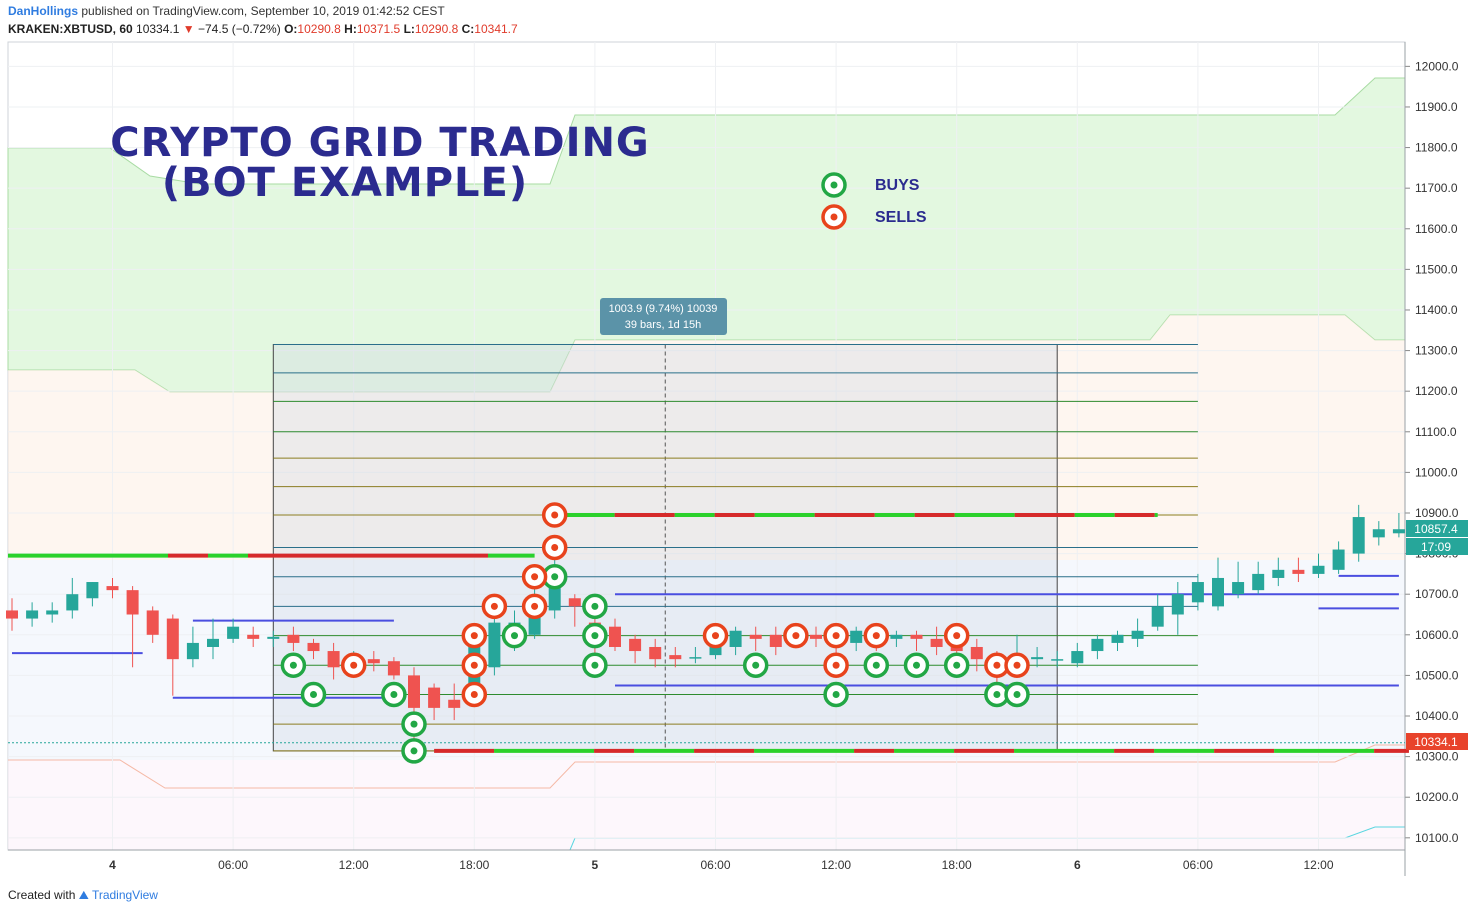 The image size is (1473, 914). Describe the element at coordinates (1077, 865) in the screenshot. I see `x-tick-label: 6` at that location.